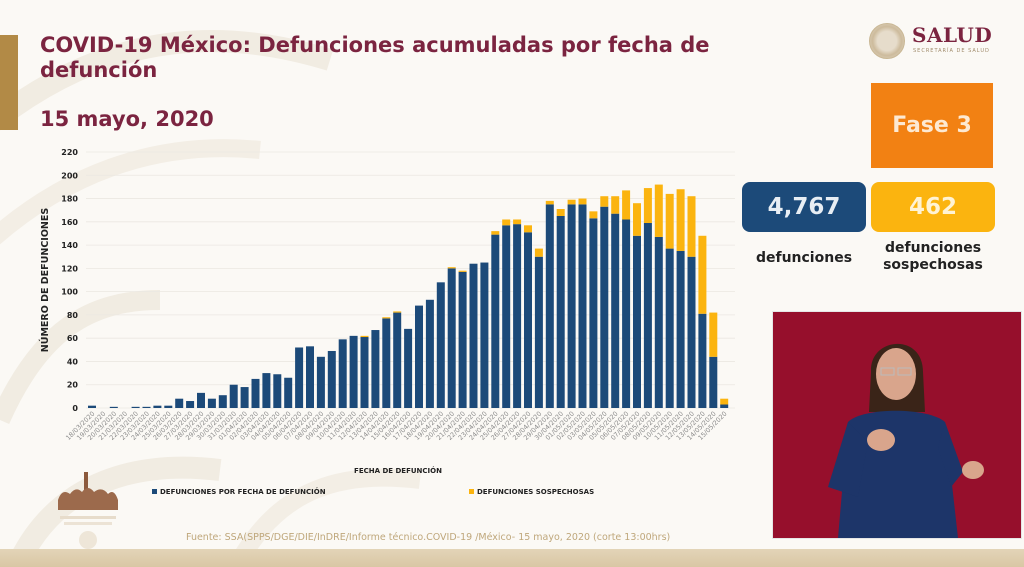  What do you see at coordinates (73, 361) in the screenshot?
I see `y-tick-label: 40` at bounding box center [73, 361].